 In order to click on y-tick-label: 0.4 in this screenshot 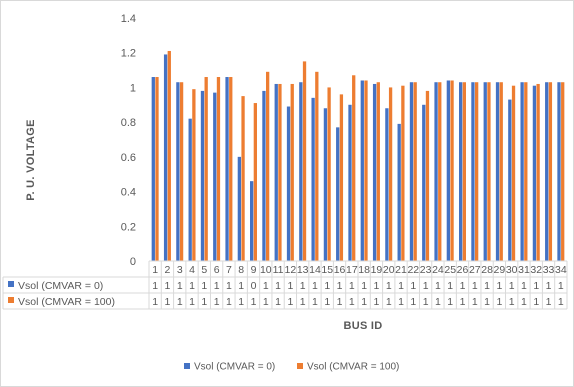, I will do `click(128, 193)`.